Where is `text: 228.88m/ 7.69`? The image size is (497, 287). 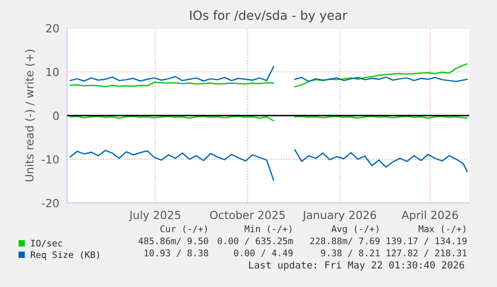 text: 228.88m/ 7.69 is located at coordinates (345, 241).